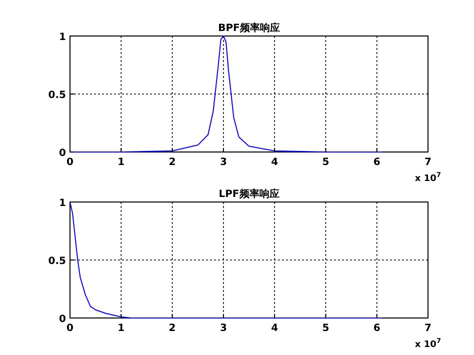 This screenshot has width=474, height=355. What do you see at coordinates (249, 194) in the screenshot?
I see `chart-title: LPF频率响应` at bounding box center [249, 194].